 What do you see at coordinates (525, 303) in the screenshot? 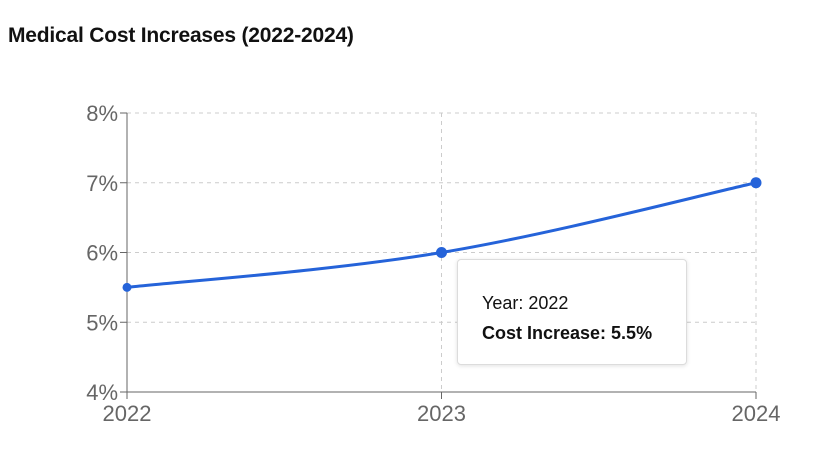
I see `tooltip-year: Year: 2022` at bounding box center [525, 303].